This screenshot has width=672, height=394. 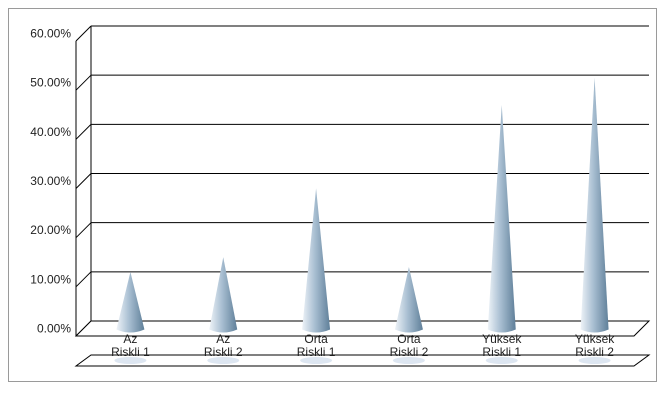 What do you see at coordinates (50, 34) in the screenshot?
I see `y-tick-label: 60.00%` at bounding box center [50, 34].